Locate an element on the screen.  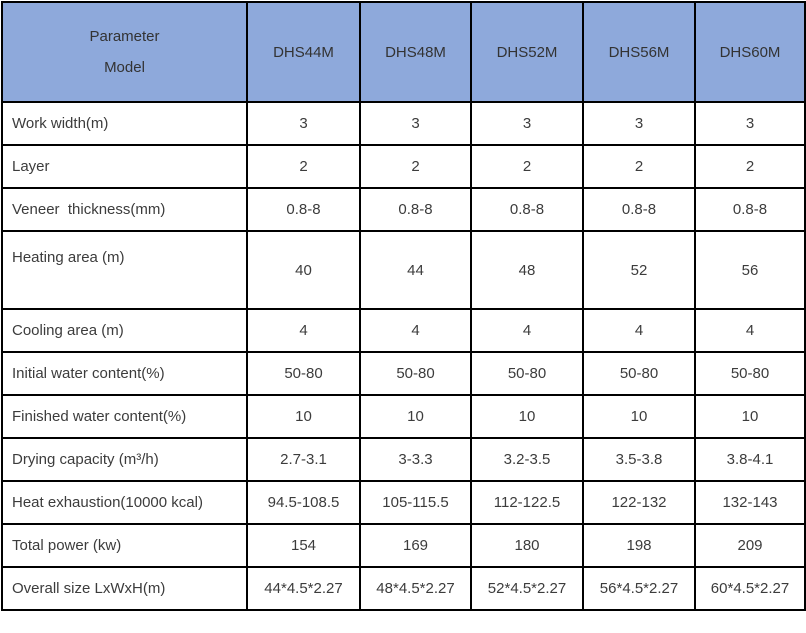
row-label-cell: Work width(m) is located at coordinates (124, 123).